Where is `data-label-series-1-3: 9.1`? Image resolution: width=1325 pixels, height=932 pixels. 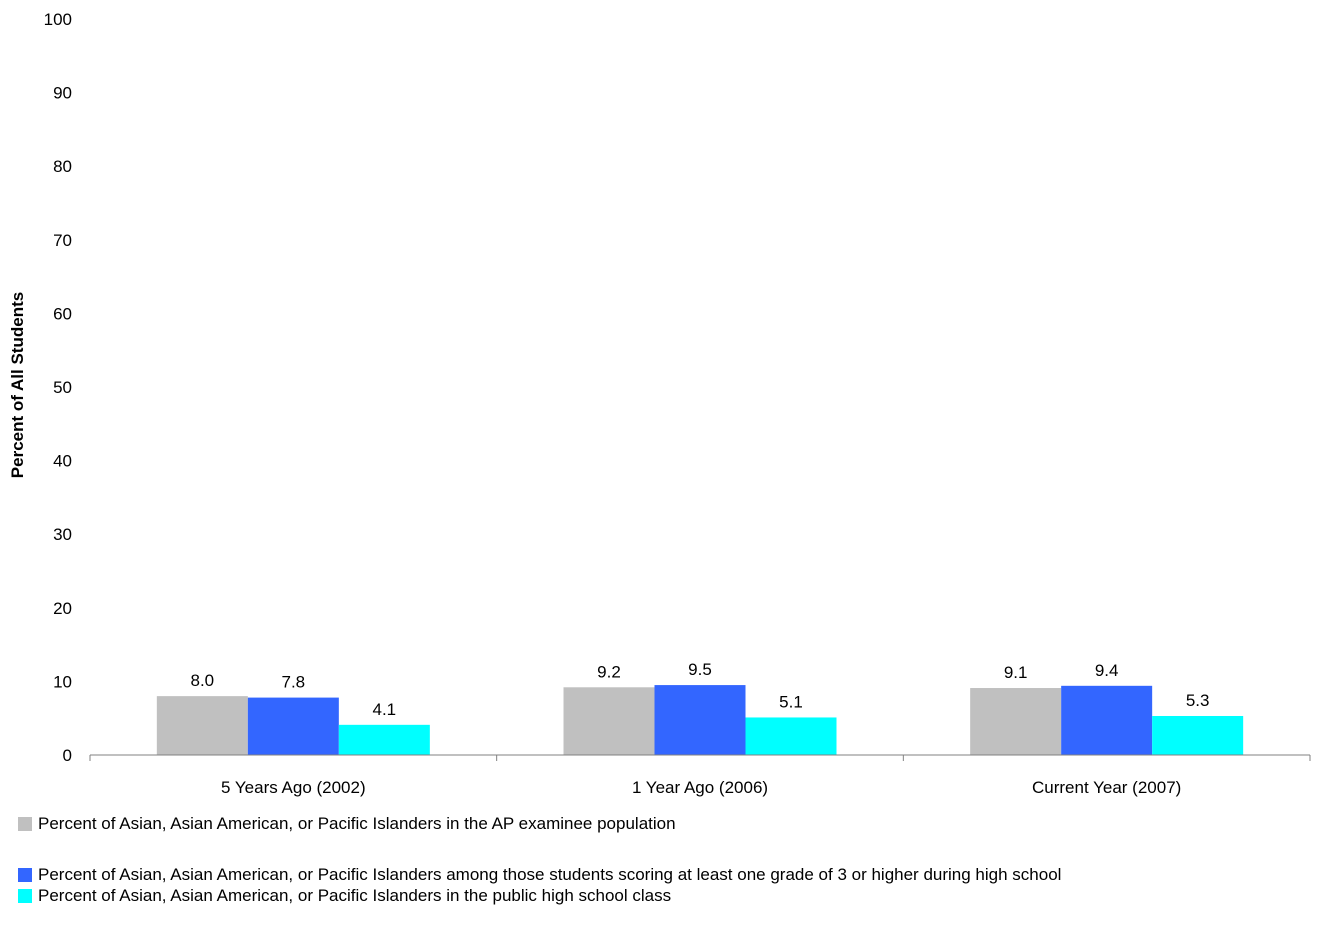
data-label-series-1-3: 9.1 is located at coordinates (1016, 672).